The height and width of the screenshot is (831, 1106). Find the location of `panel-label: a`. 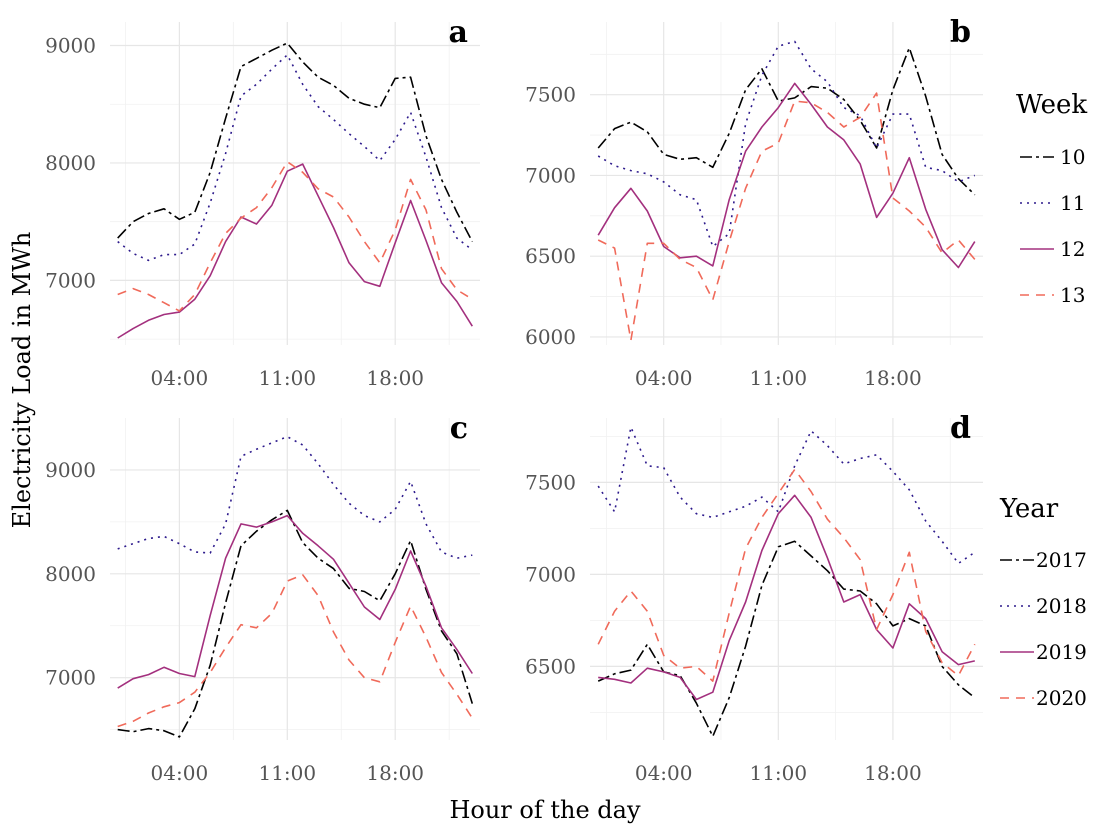

panel-label: a is located at coordinates (458, 32).